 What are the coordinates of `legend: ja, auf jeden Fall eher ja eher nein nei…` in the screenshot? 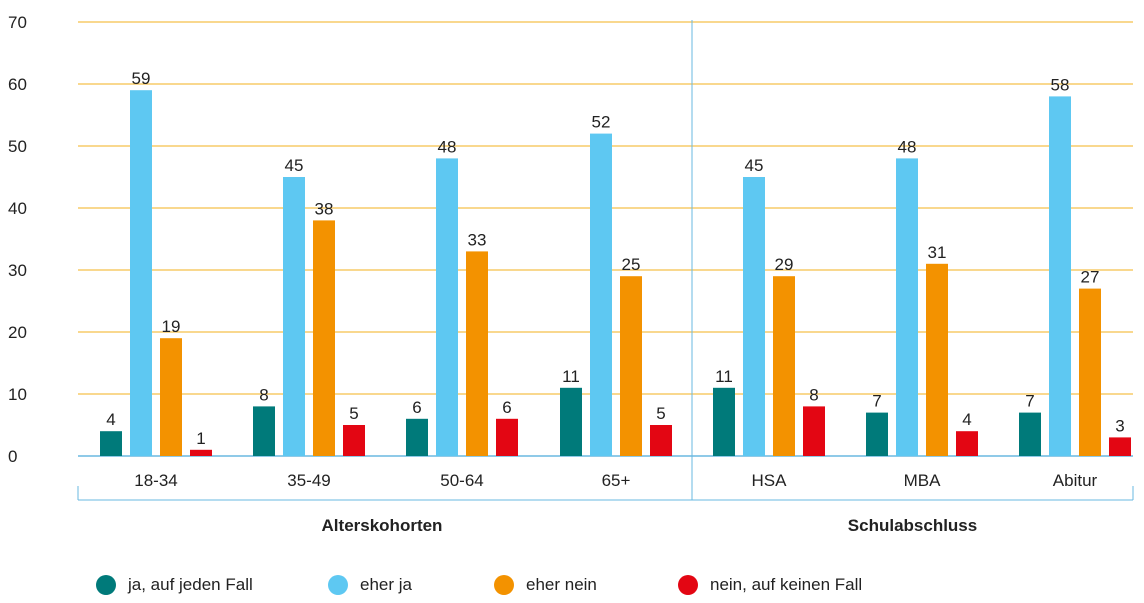 It's located at (479, 585).